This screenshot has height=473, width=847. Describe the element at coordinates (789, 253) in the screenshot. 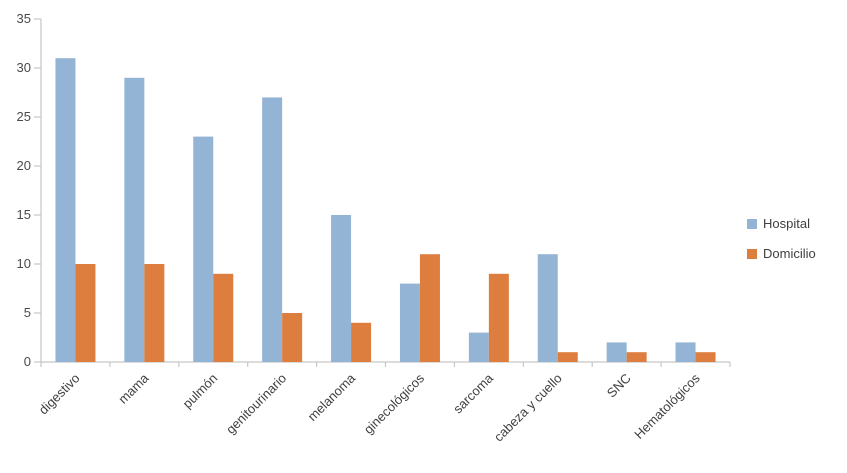

I see `legend-label-domicilio: Domicilio` at that location.